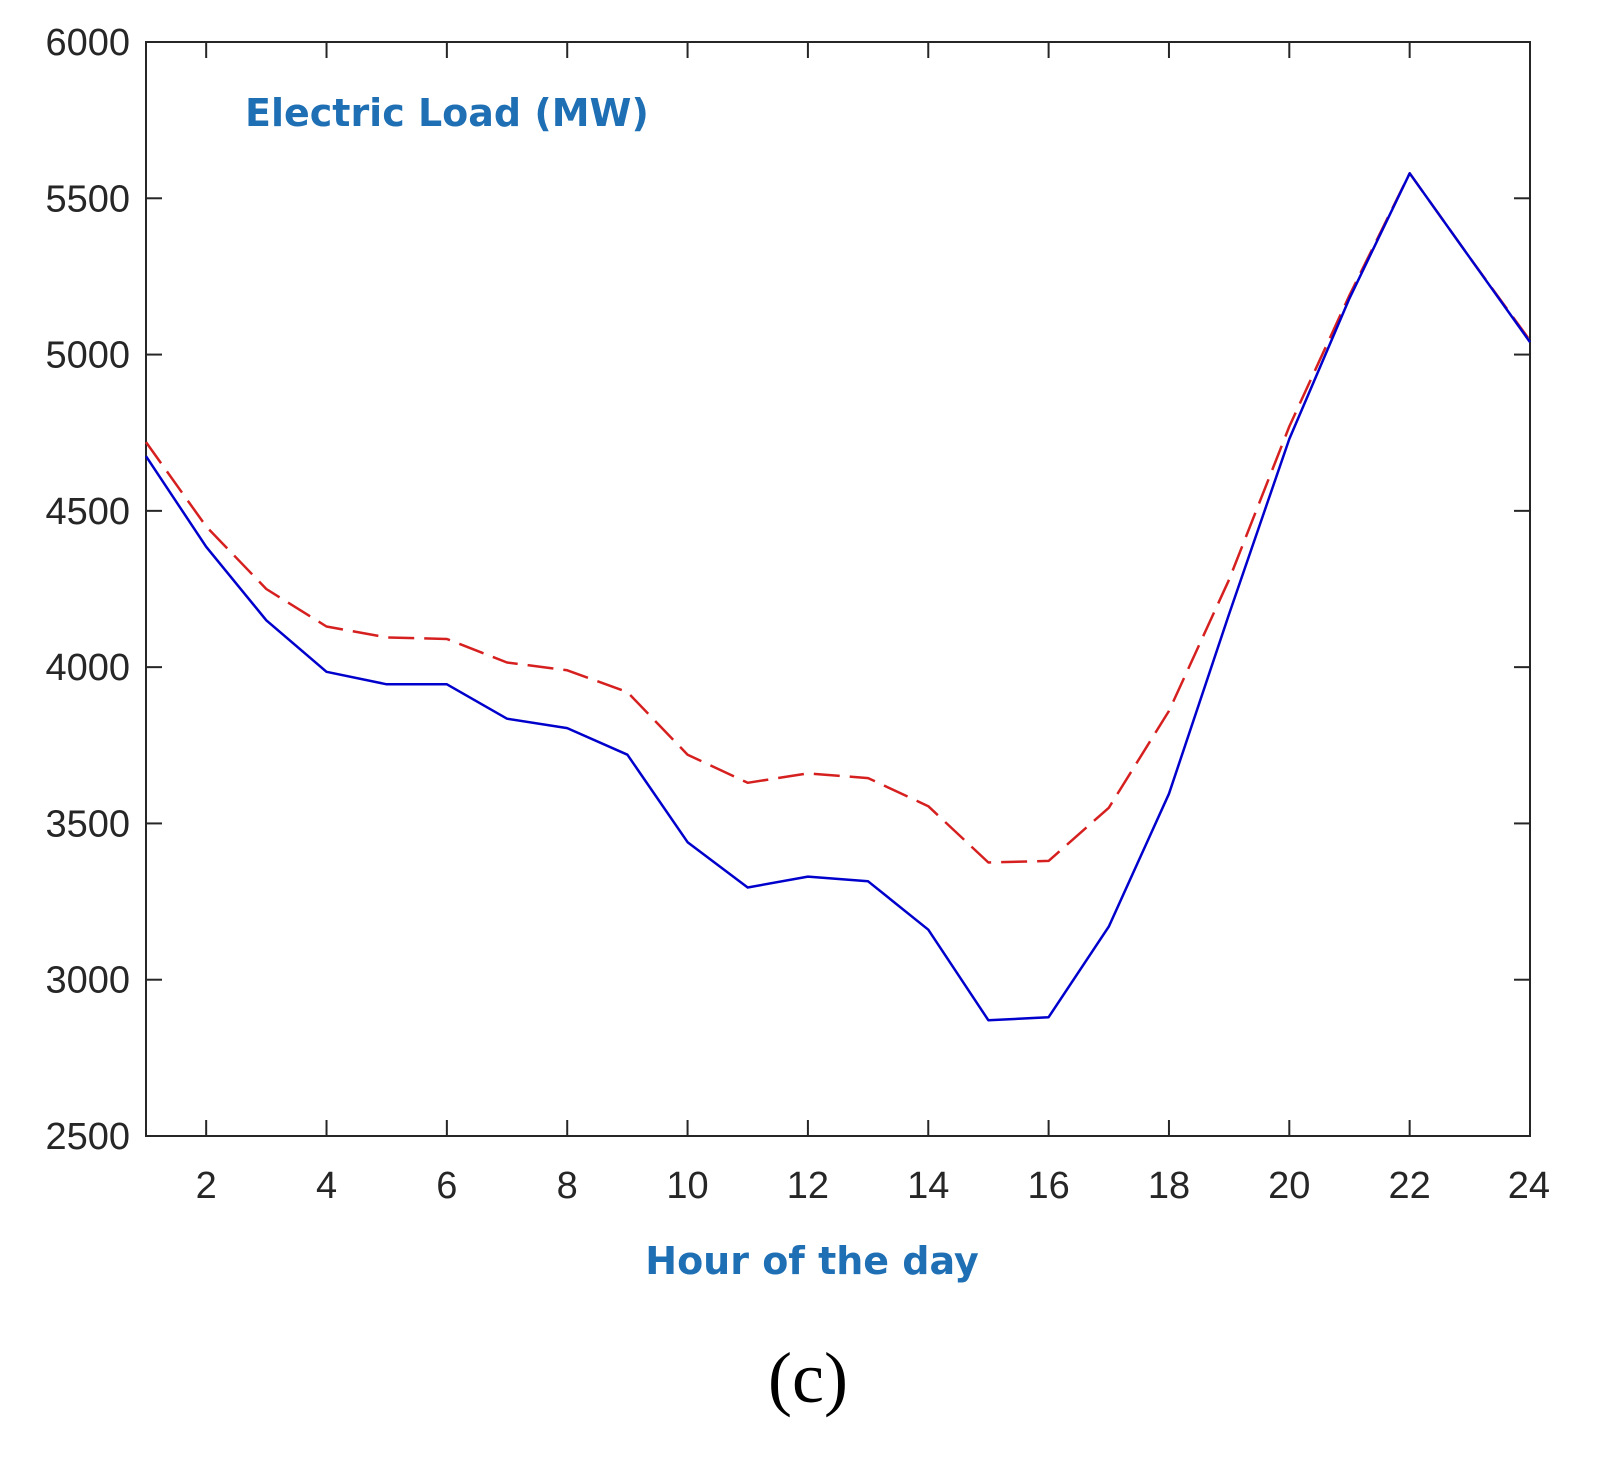 The width and height of the screenshot is (1599, 1457). What do you see at coordinates (87, 1137) in the screenshot?
I see `y-tick-label: 2500` at bounding box center [87, 1137].